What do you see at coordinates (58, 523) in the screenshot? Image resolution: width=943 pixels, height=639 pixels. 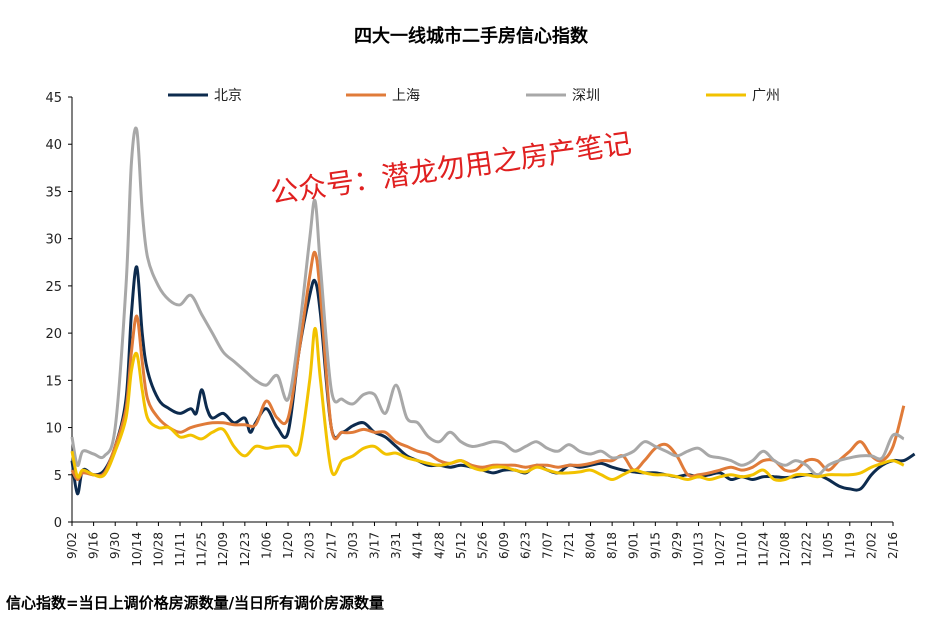 I see `y-tick-label: 0` at bounding box center [58, 523].